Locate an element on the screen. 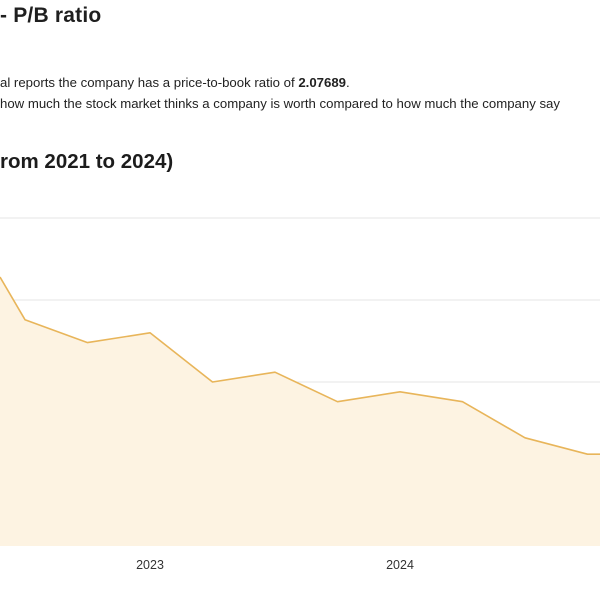 The width and height of the screenshot is (600, 600). chart-title: rom 2021 to 2024) is located at coordinates (87, 161).